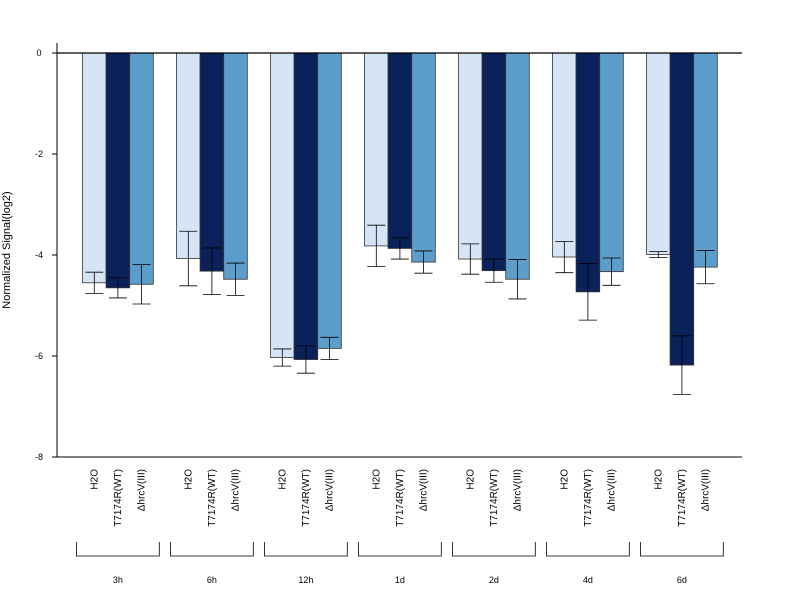  I want to click on y-axis-label: Normalized Signal(log2), so click(7, 249).